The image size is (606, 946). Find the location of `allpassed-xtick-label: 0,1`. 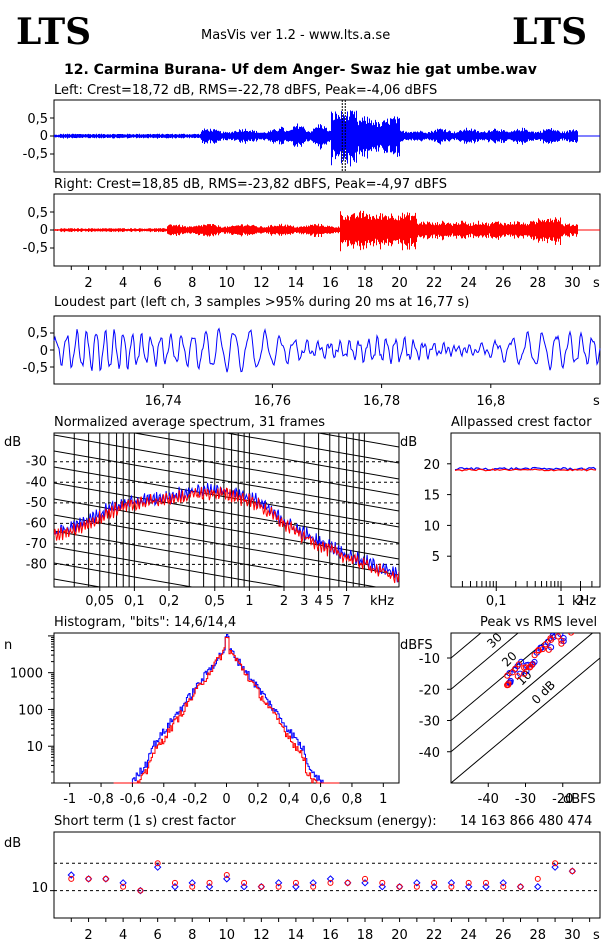

allpassed-xtick-label: 0,1 is located at coordinates (496, 601).